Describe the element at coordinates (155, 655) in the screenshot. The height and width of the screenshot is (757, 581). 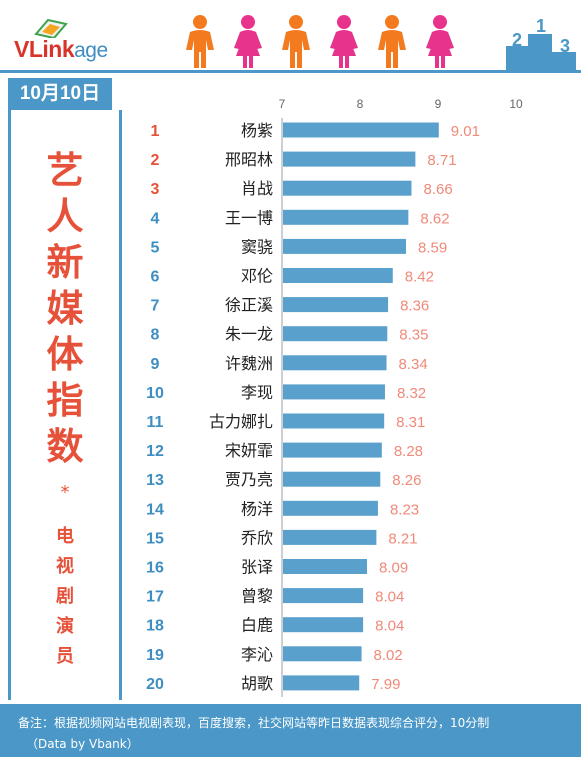
I see `rank-label: 19` at that location.